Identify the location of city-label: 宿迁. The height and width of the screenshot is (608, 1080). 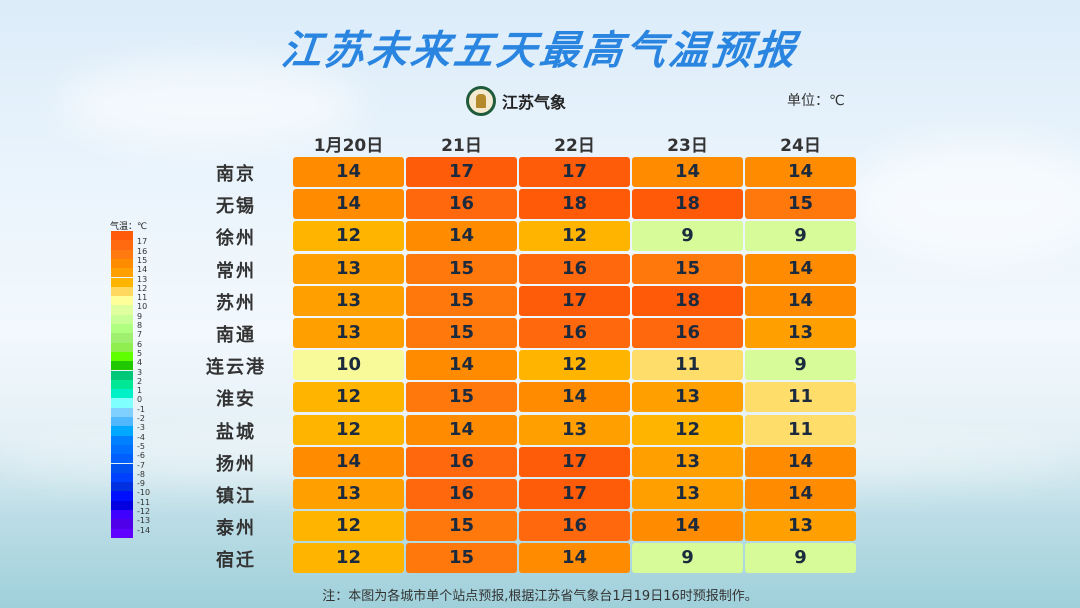
(236, 561).